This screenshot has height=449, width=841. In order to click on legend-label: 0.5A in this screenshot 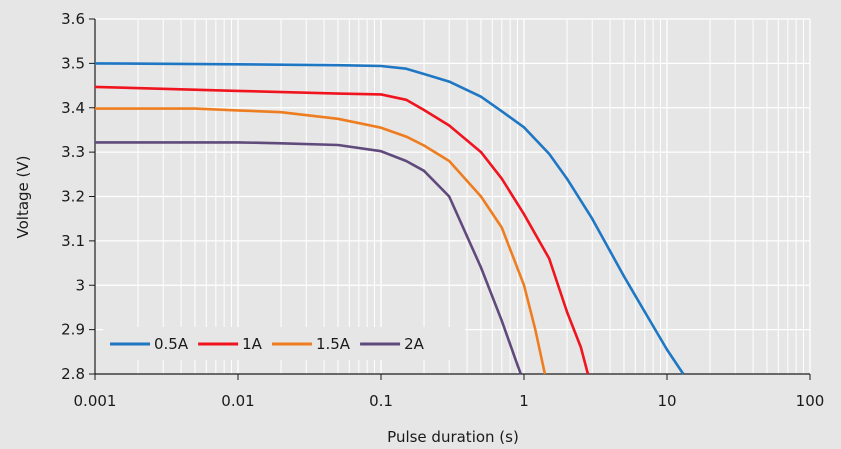, I will do `click(171, 344)`.